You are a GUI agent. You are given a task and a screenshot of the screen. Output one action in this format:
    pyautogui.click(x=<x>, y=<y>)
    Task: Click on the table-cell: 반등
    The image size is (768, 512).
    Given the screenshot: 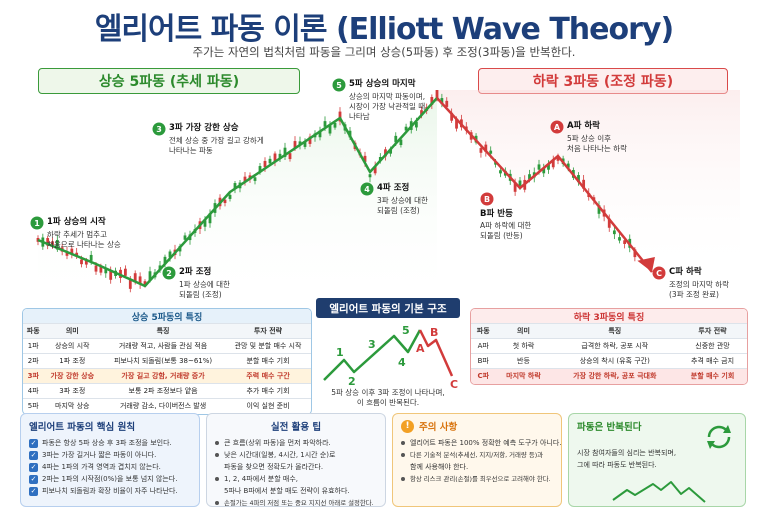 What is the action you would take?
    pyautogui.click(x=523, y=361)
    